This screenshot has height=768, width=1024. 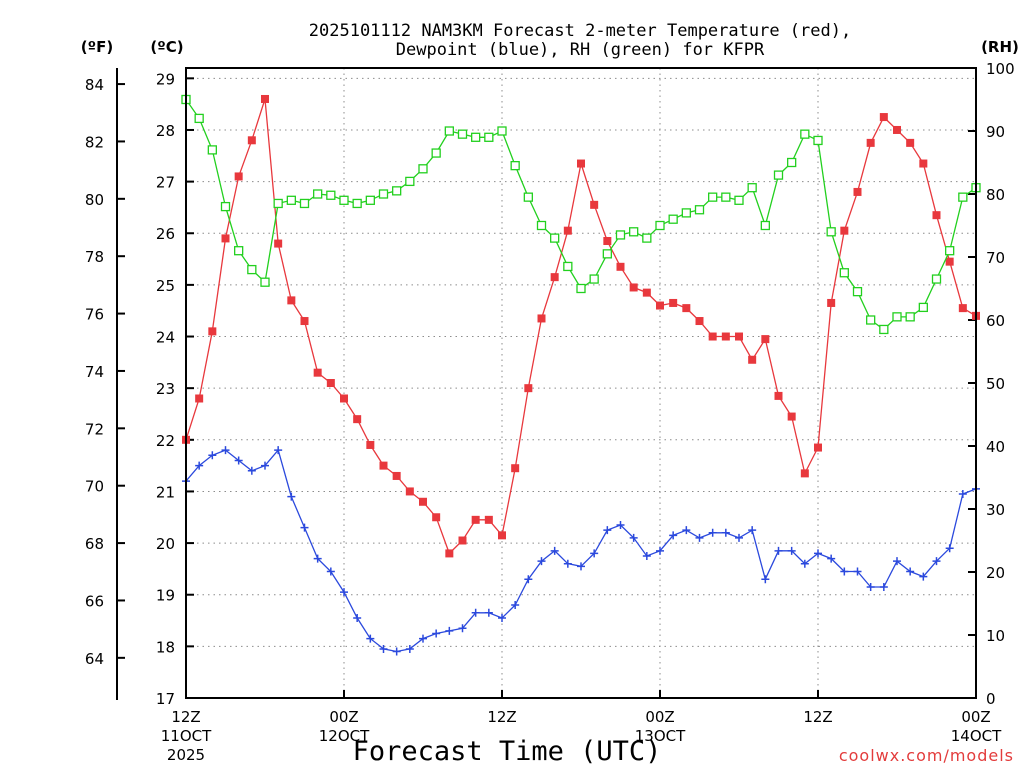 I want to click on rh-tick-label: 70, so click(x=995, y=258).